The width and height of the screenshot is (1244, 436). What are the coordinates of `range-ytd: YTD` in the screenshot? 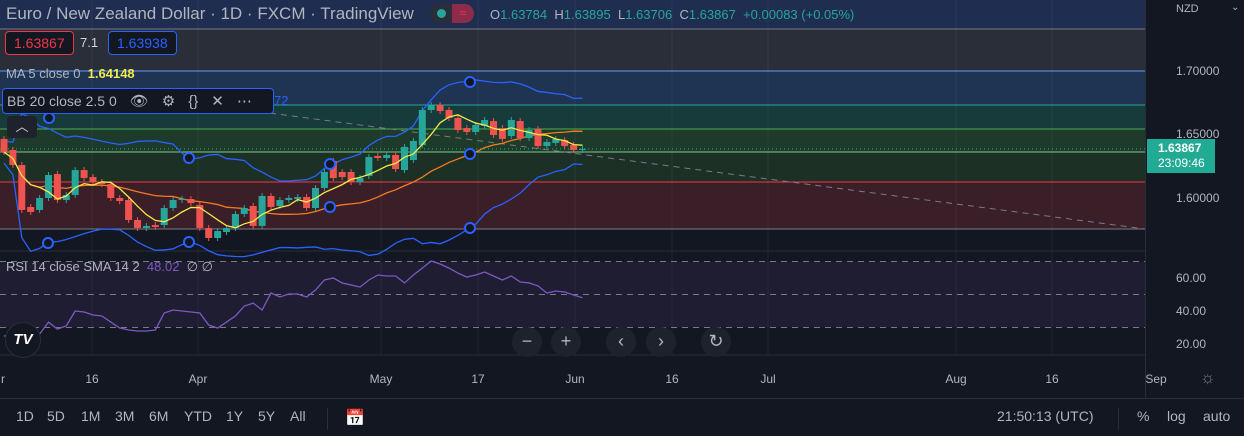 It's located at (198, 416).